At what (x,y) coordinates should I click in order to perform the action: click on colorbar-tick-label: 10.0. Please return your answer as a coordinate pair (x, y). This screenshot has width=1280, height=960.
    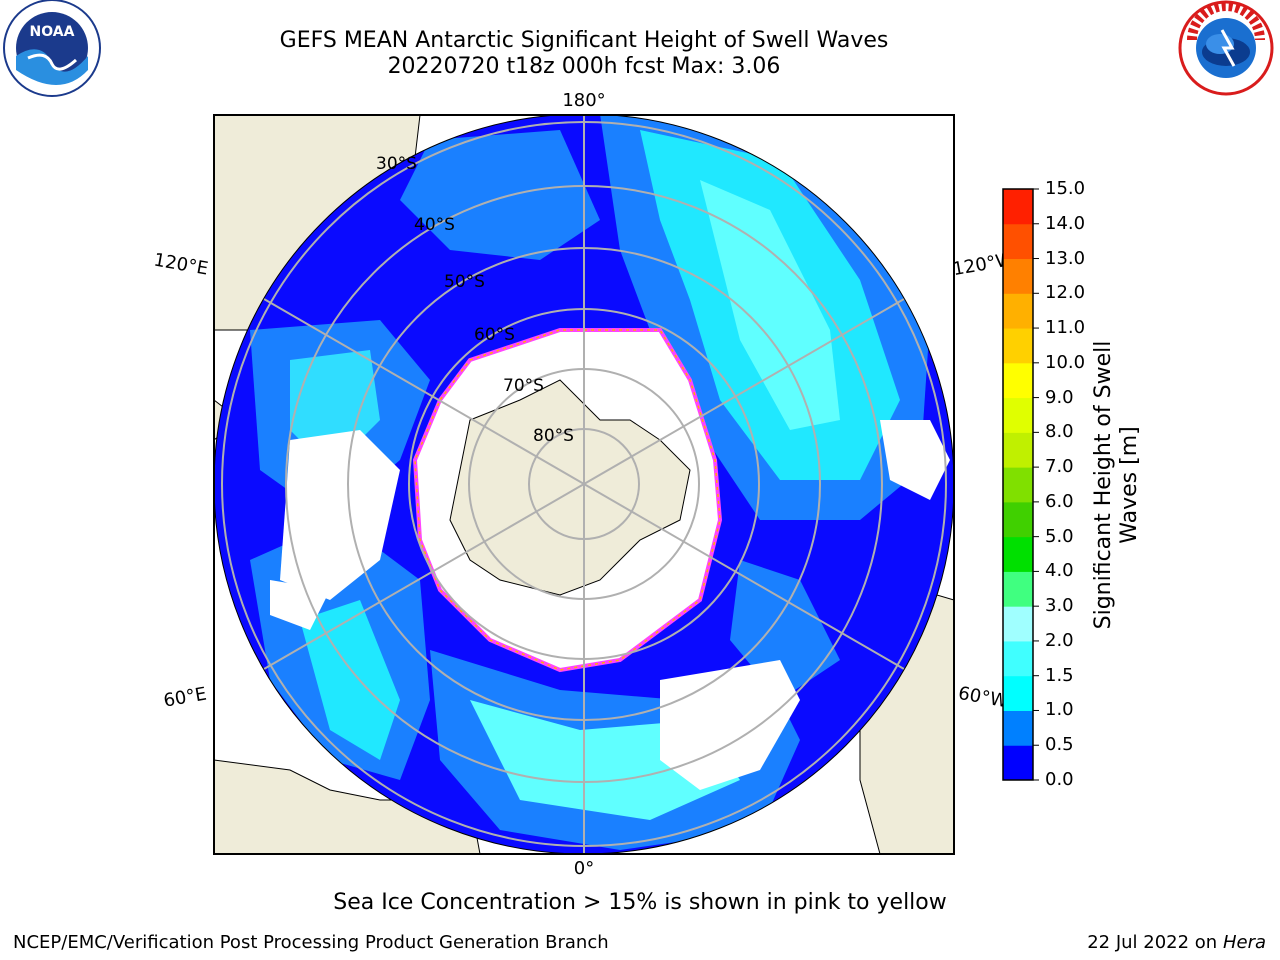
    Looking at the image, I should click on (1065, 362).